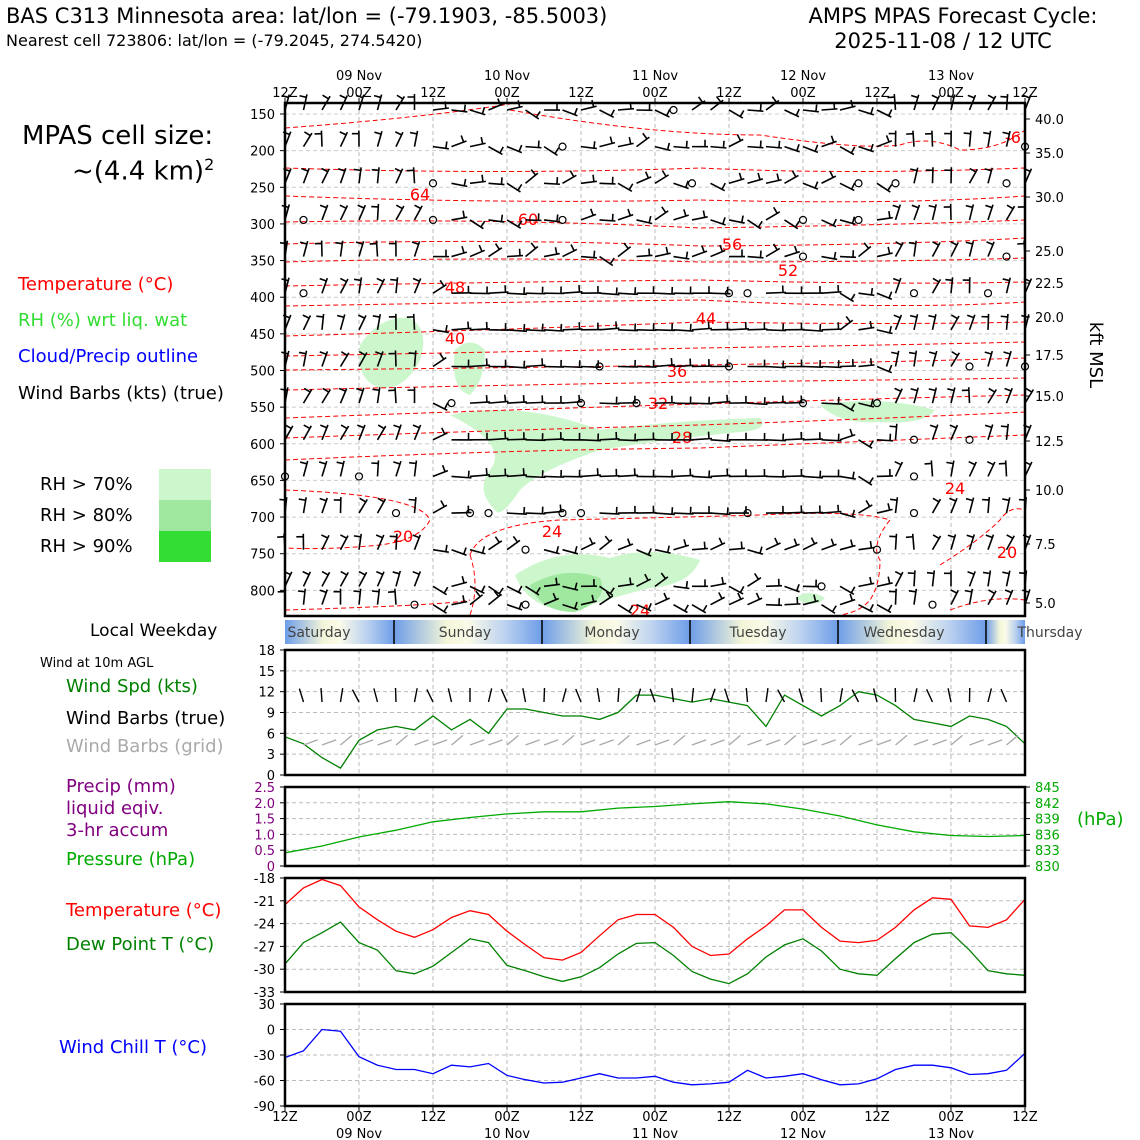 The height and width of the screenshot is (1140, 1140). I want to click on y-tick-label: -90, so click(264, 1107).